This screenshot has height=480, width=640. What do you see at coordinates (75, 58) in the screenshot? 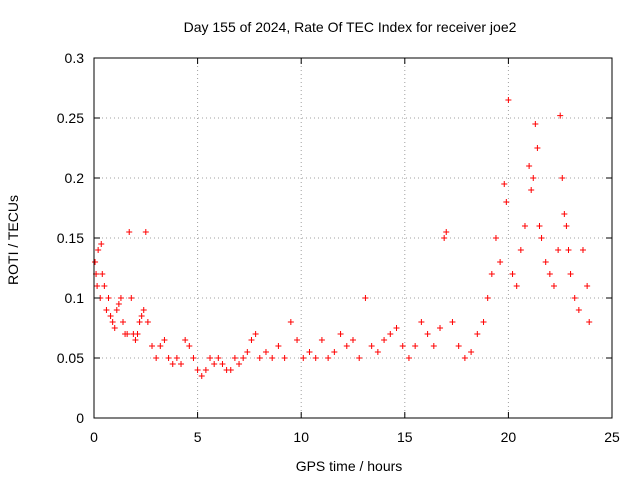
I see `y-tick-label: 0.3` at bounding box center [75, 58].